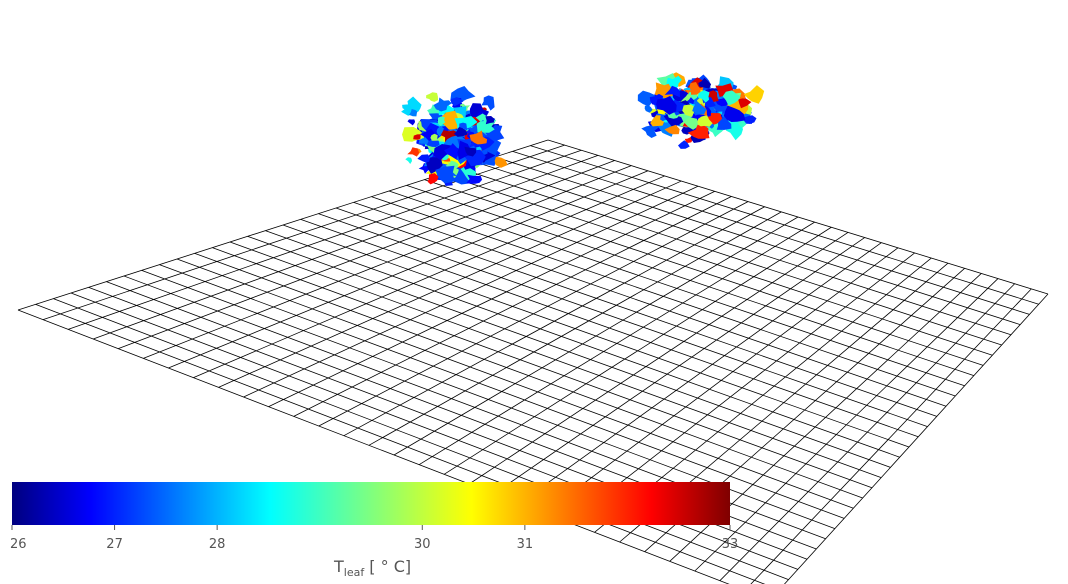 The height and width of the screenshot is (584, 1068). I want to click on colorbar-tick-label: 27, so click(114, 544).